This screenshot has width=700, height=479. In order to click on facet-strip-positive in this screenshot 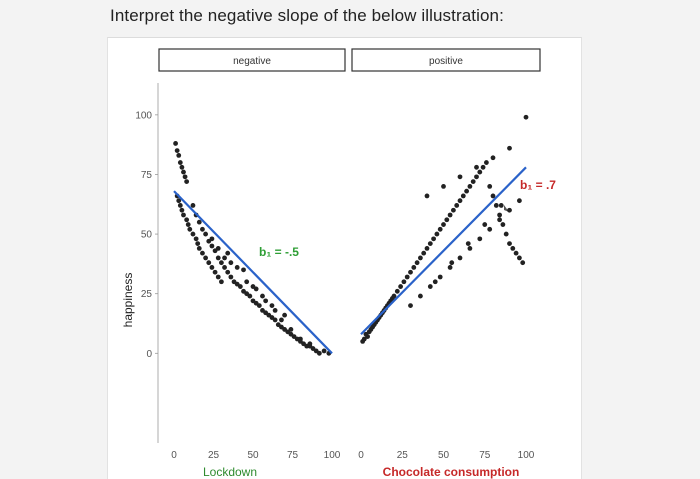, I will do `click(446, 60)`.